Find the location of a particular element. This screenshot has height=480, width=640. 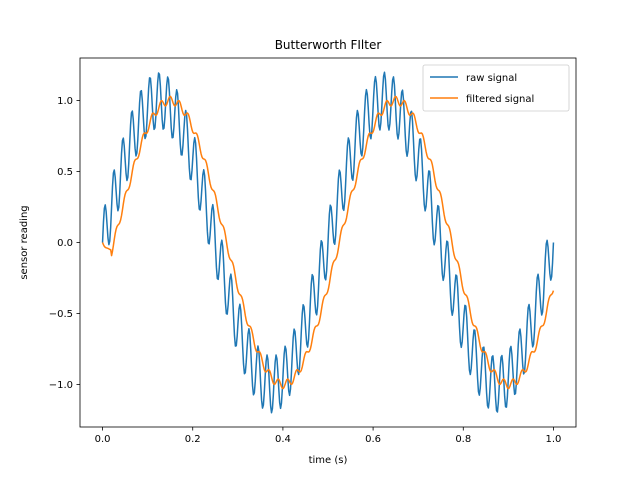

x-tick-label: 0.6 is located at coordinates (373, 439).